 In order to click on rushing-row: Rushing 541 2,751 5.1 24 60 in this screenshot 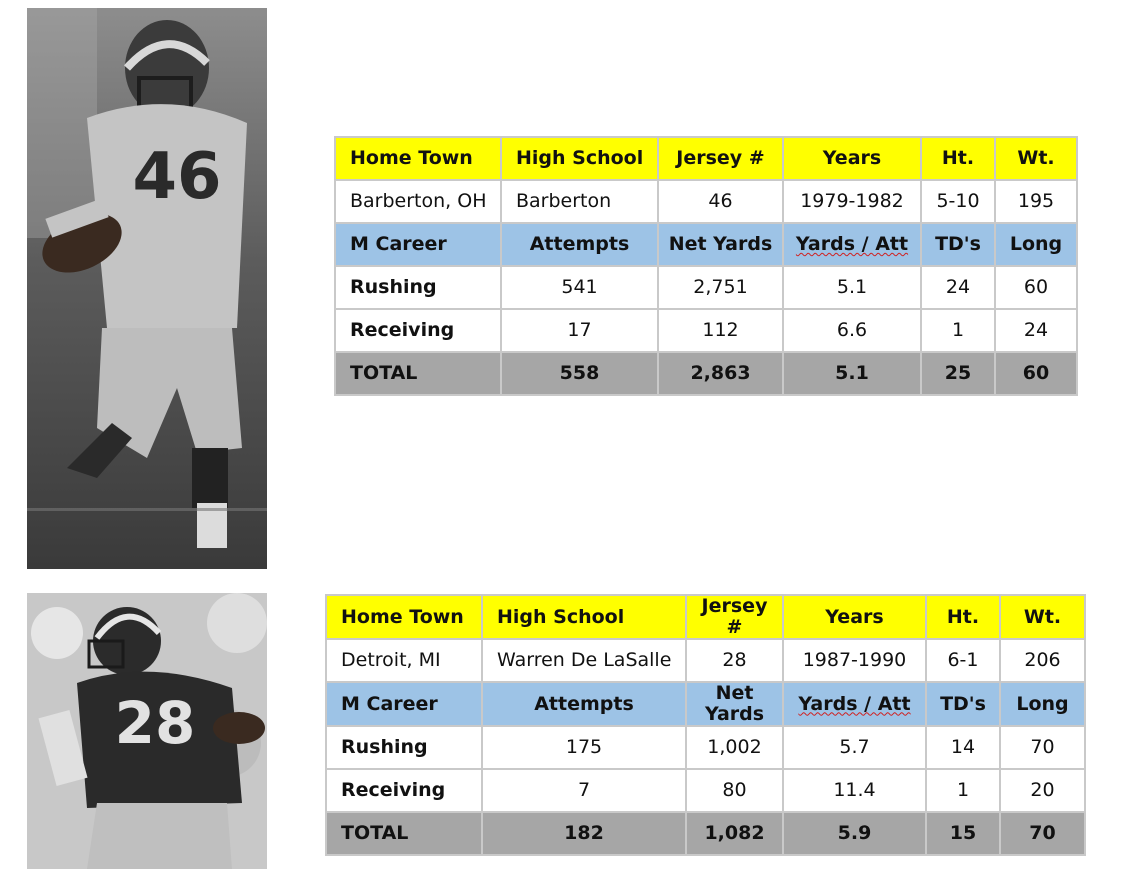, I will do `click(706, 287)`.